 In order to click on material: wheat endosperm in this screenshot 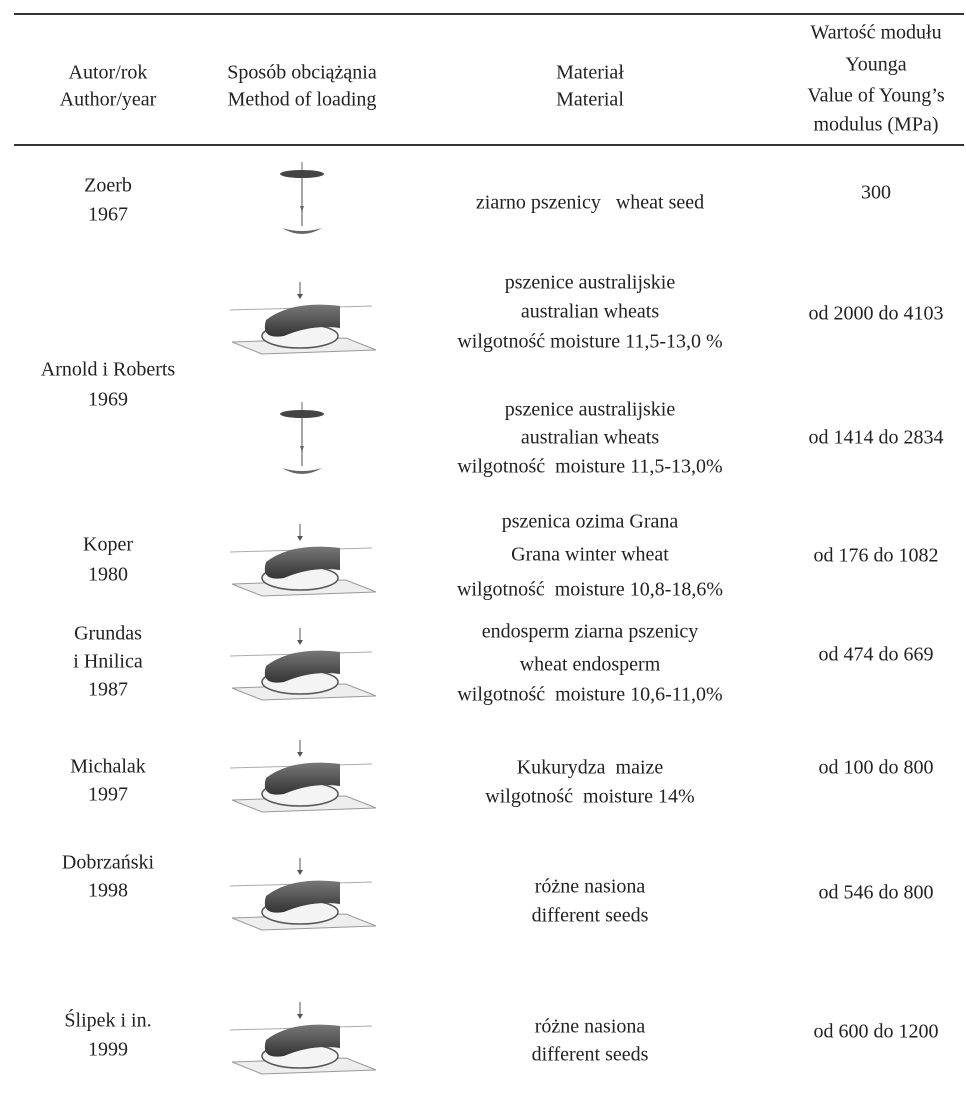, I will do `click(590, 664)`.